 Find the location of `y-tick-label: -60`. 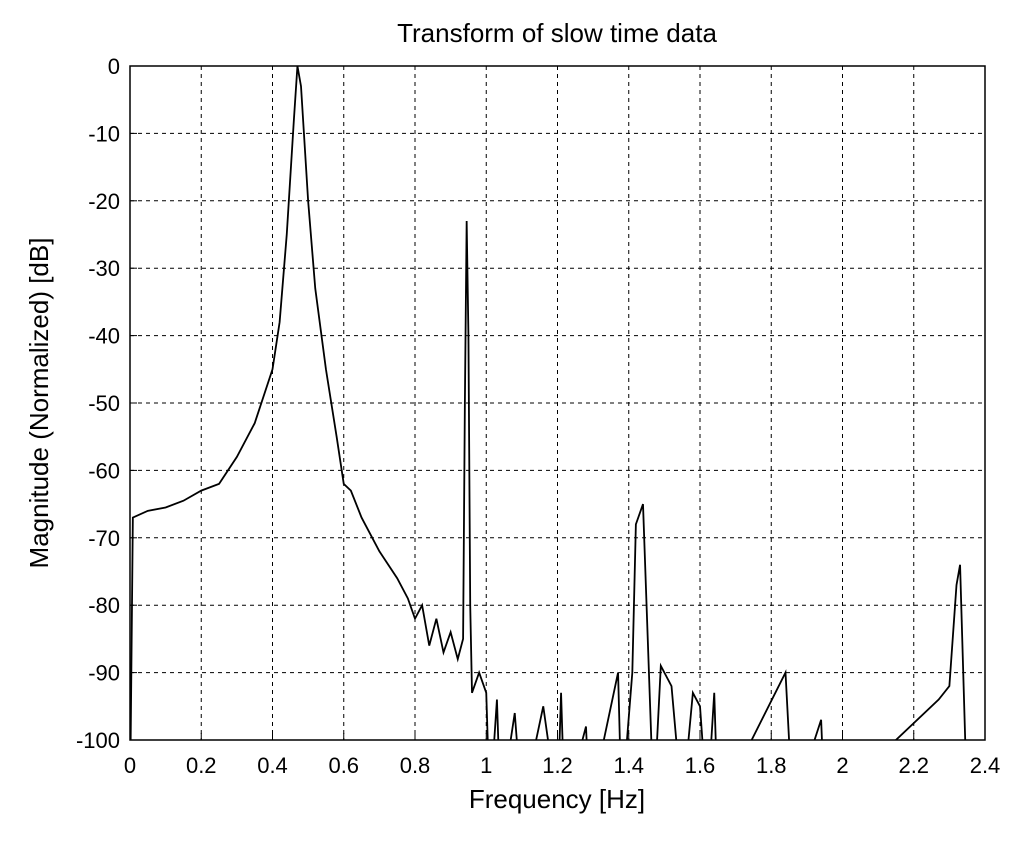

y-tick-label: -60 is located at coordinates (104, 470).